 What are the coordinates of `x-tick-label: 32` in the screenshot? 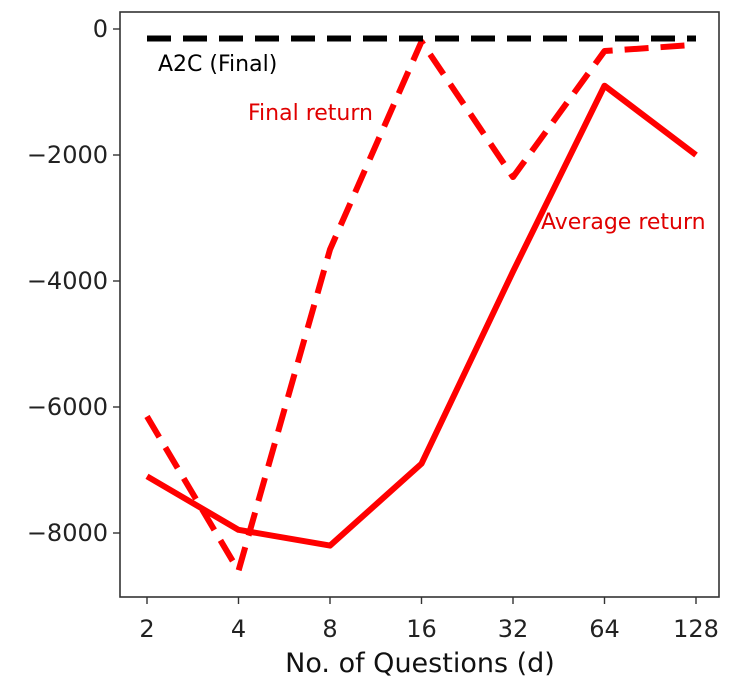 It's located at (513, 629).